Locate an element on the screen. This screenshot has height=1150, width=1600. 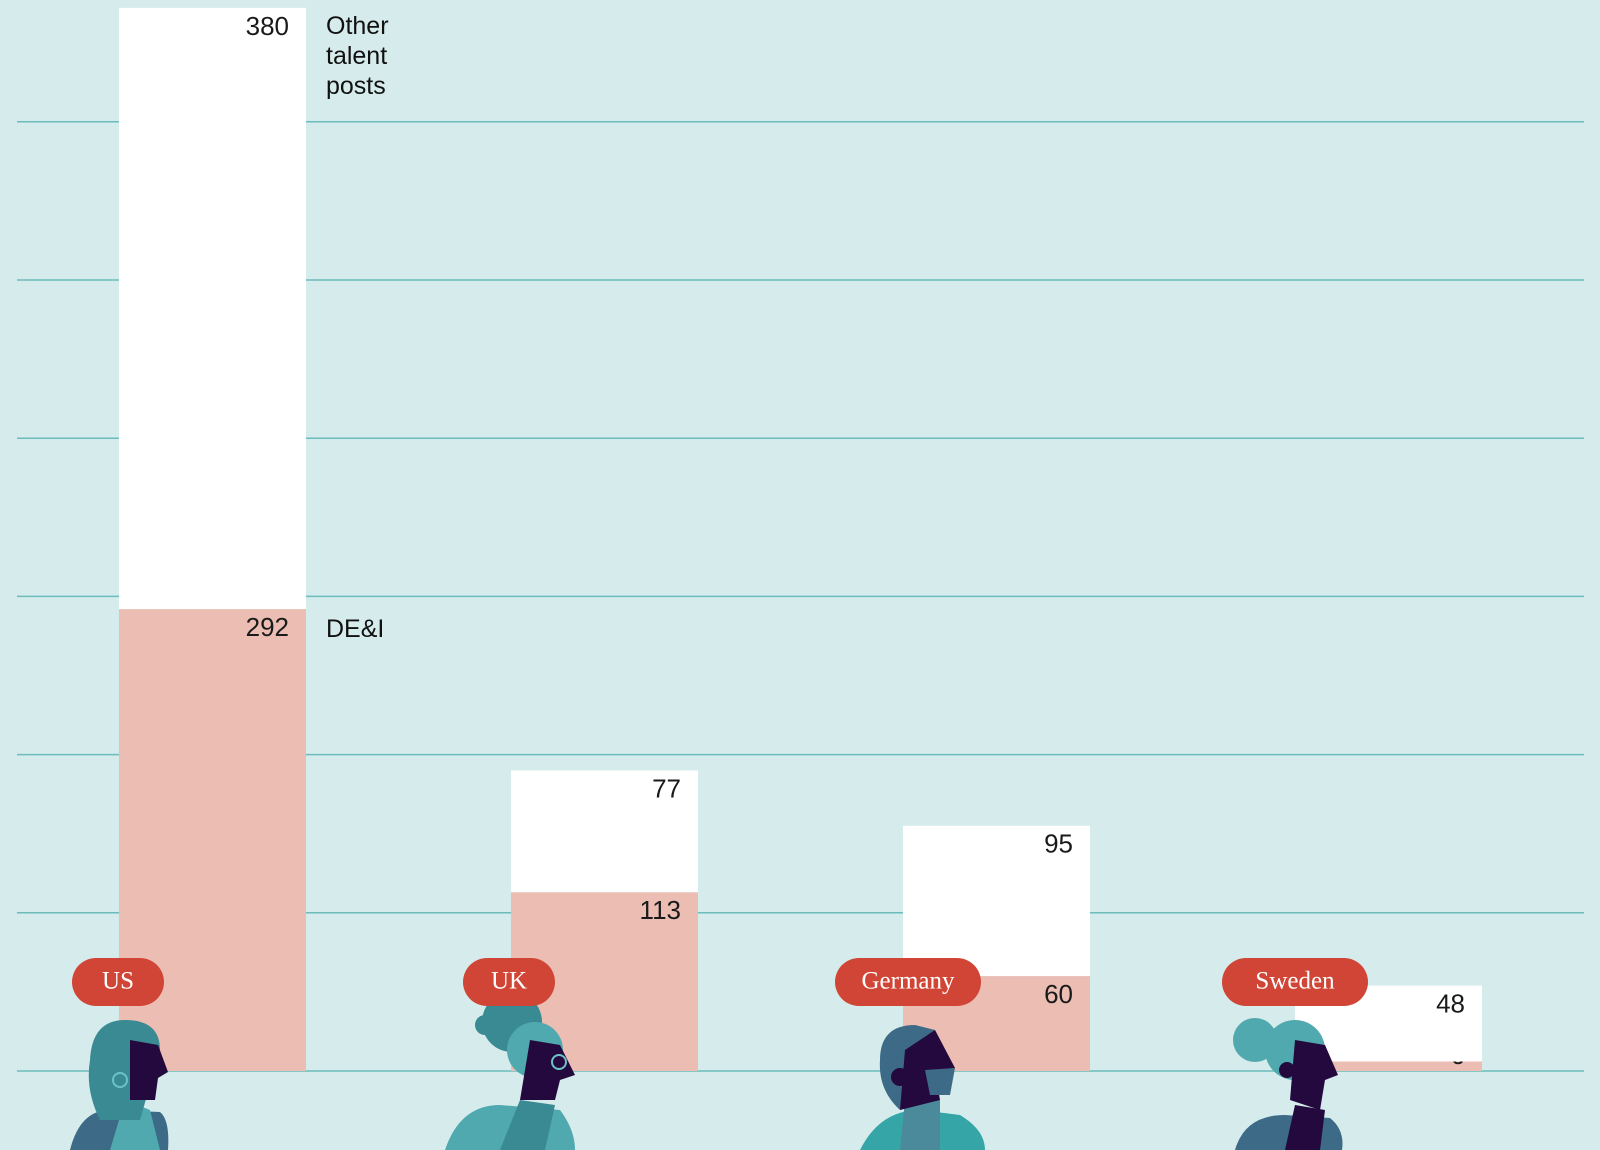
x-tick-label: US is located at coordinates (118, 981).